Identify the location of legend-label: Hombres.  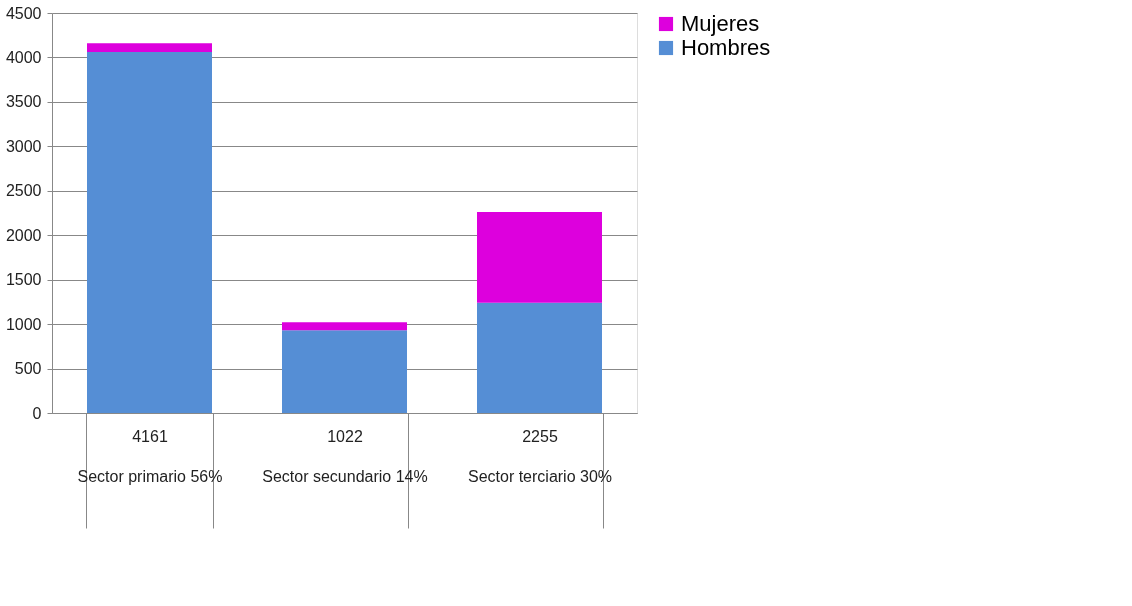
(726, 47).